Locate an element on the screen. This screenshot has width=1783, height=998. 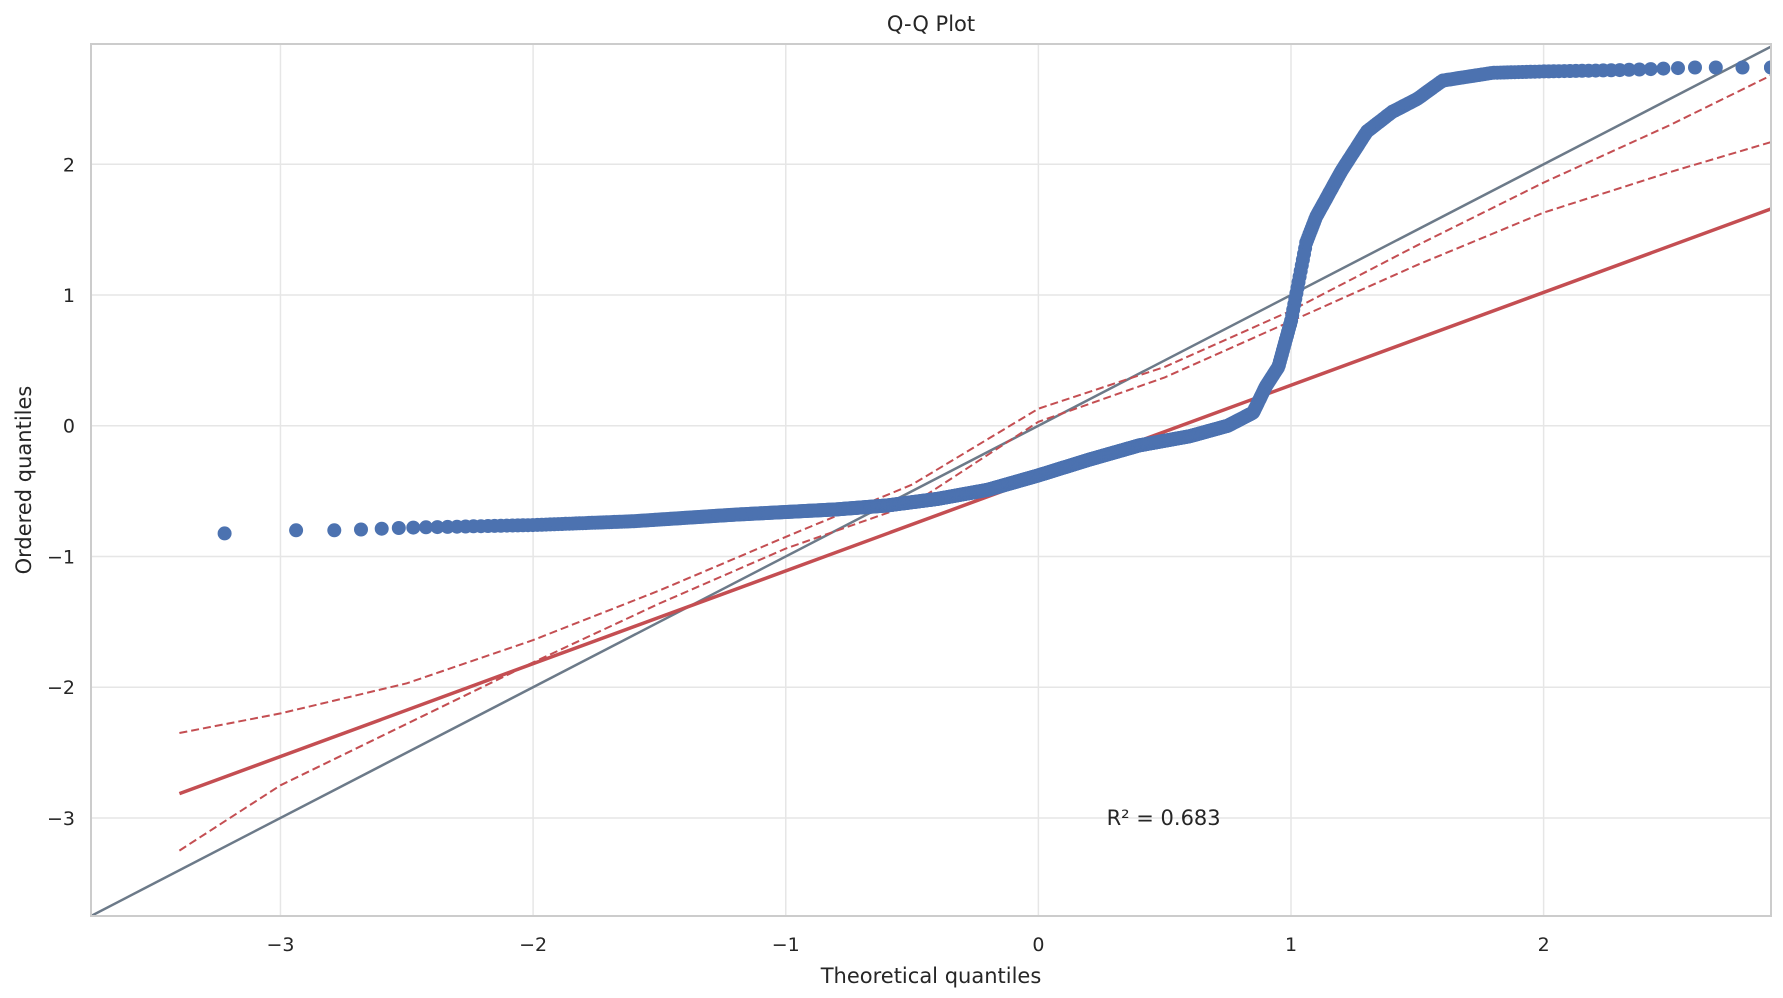
x-tick-label: 1 is located at coordinates (1291, 945).